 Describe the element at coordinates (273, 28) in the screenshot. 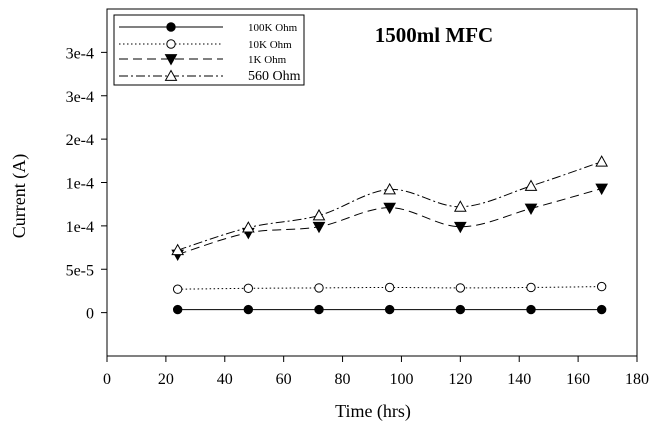

I see `legend-label: 100K Ohm` at that location.